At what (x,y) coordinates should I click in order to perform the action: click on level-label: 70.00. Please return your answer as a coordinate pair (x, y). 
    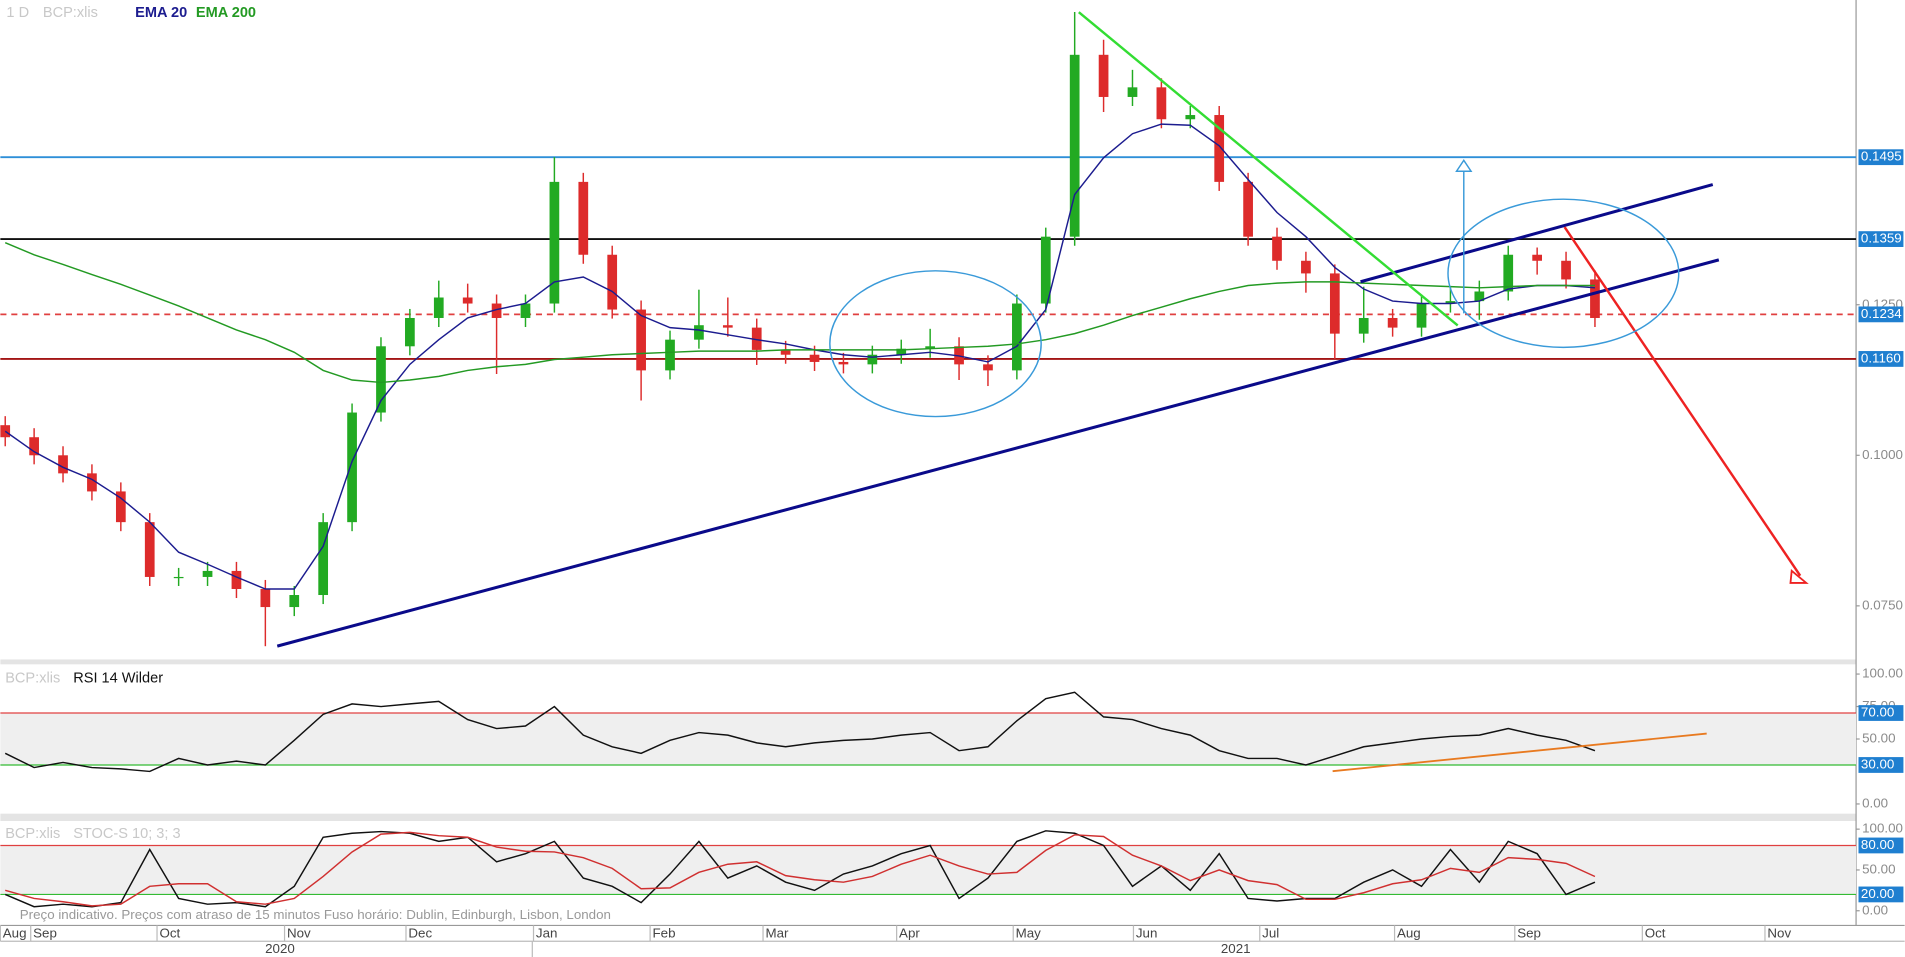
    Looking at the image, I should click on (1877, 712).